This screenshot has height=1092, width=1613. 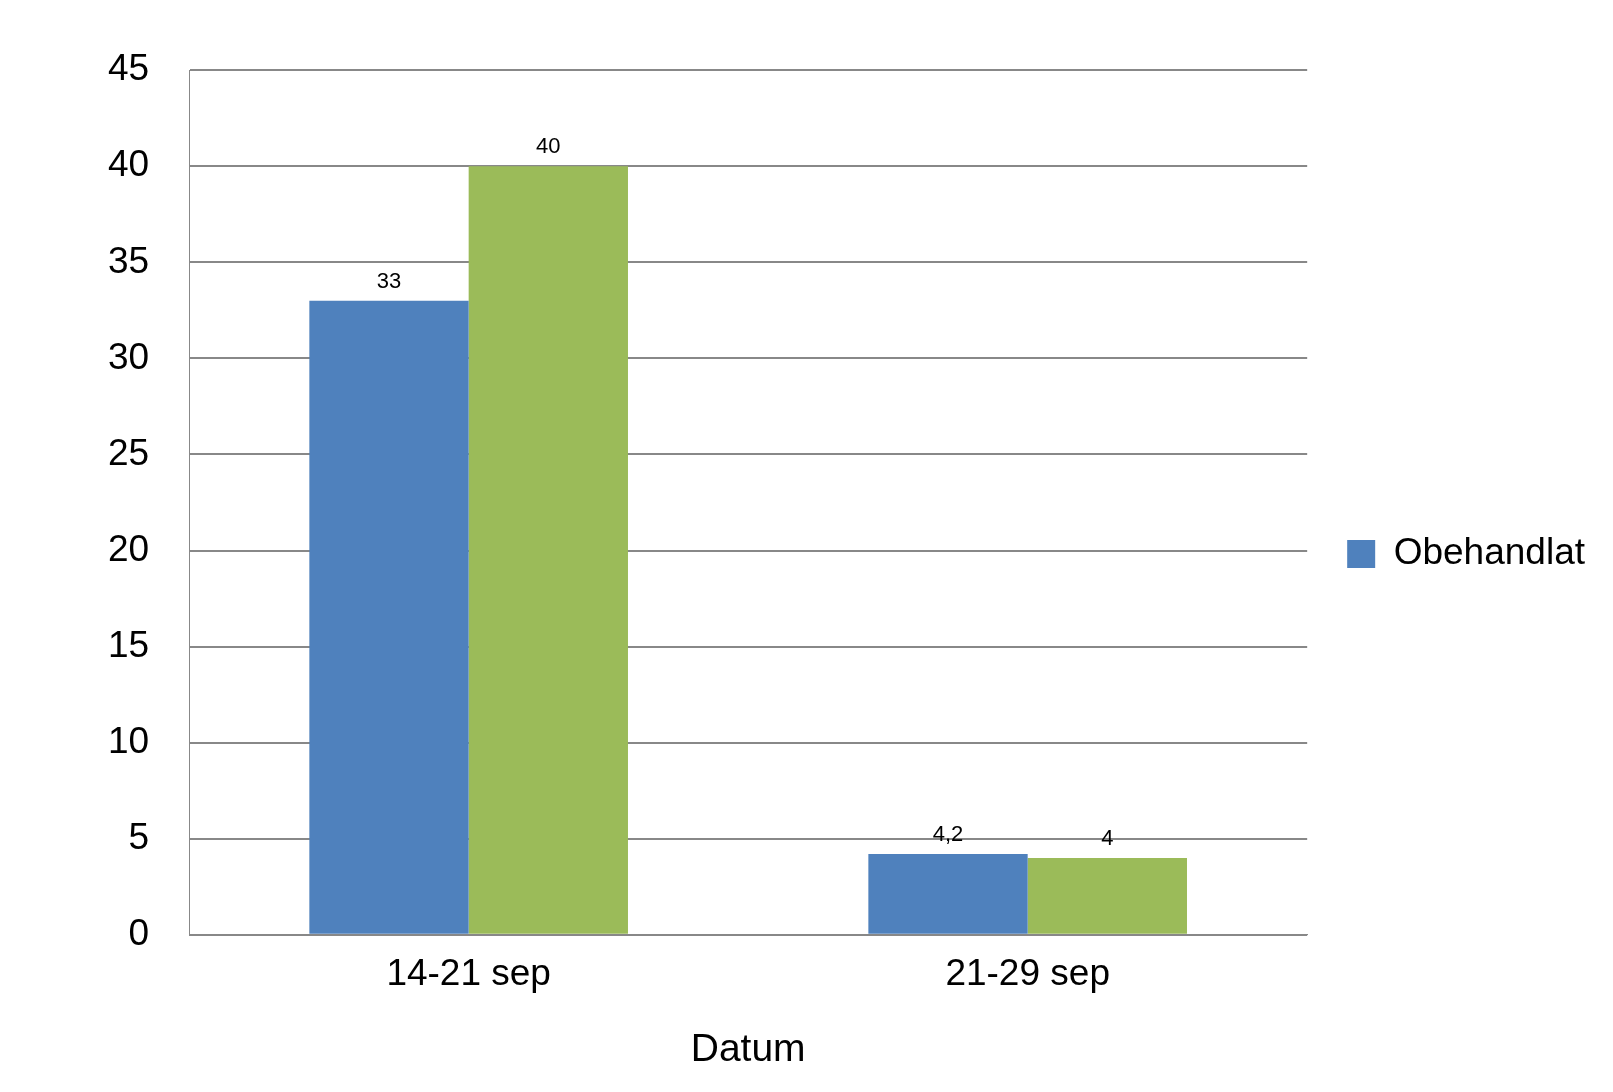 What do you see at coordinates (129, 740) in the screenshot?
I see `y-tick-label: 10` at bounding box center [129, 740].